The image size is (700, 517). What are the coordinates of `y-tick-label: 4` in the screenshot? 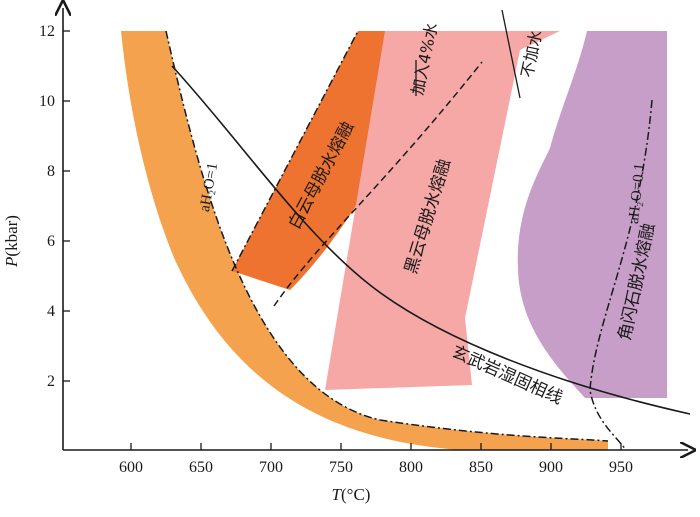 It's located at (51, 311).